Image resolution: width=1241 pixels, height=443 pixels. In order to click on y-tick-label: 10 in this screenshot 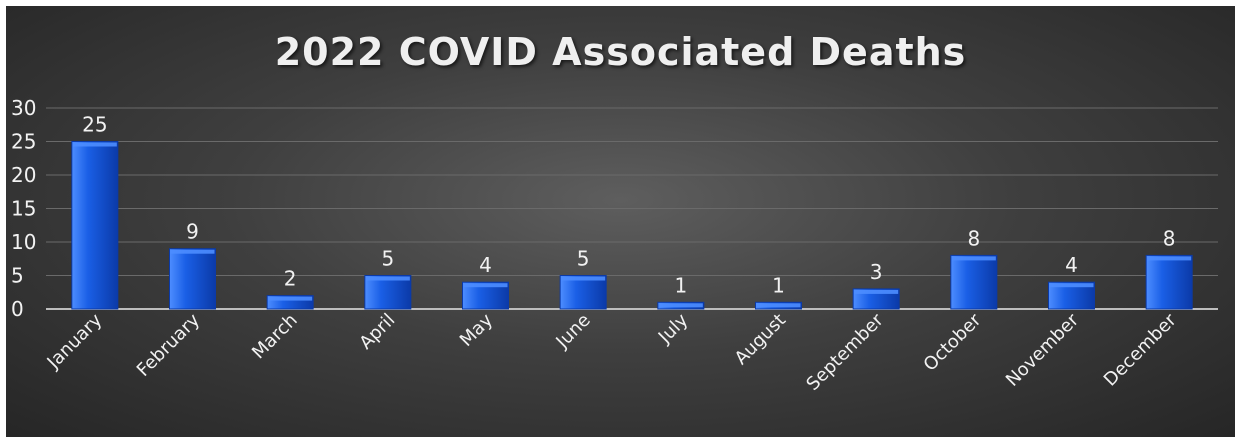, I will do `click(23, 242)`.